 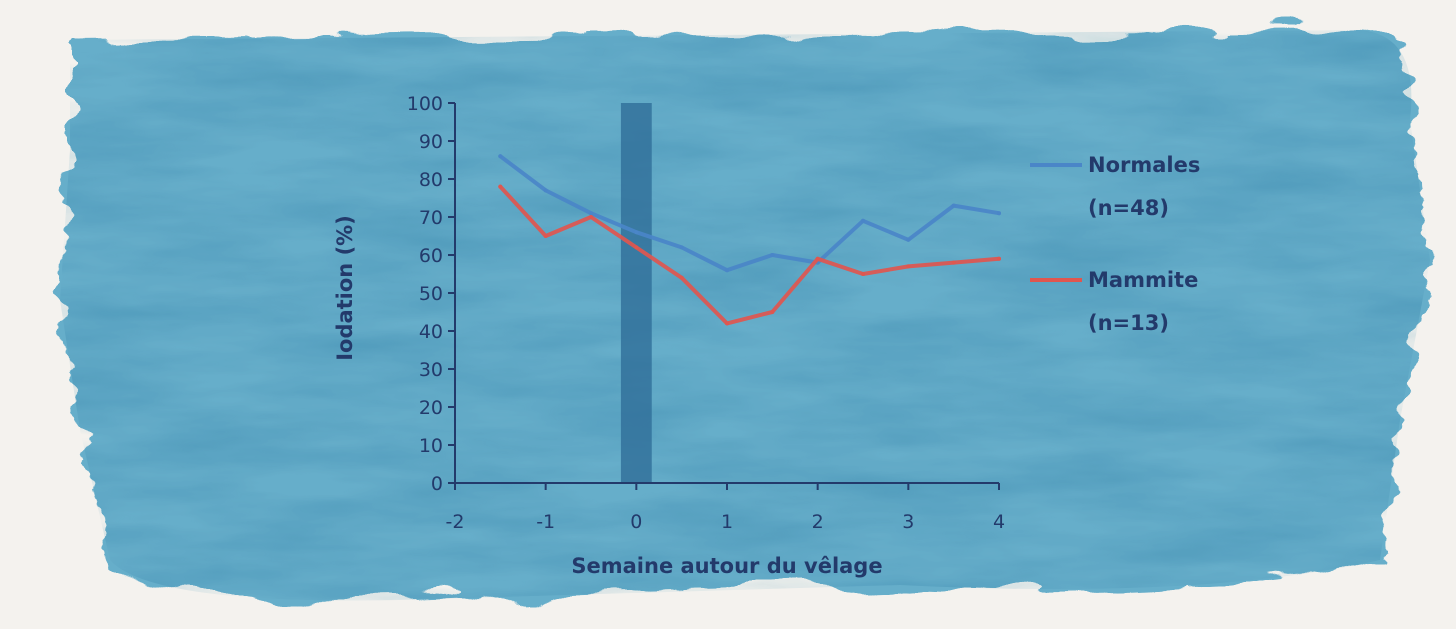 I want to click on y-tick-label: 70, so click(x=431, y=218).